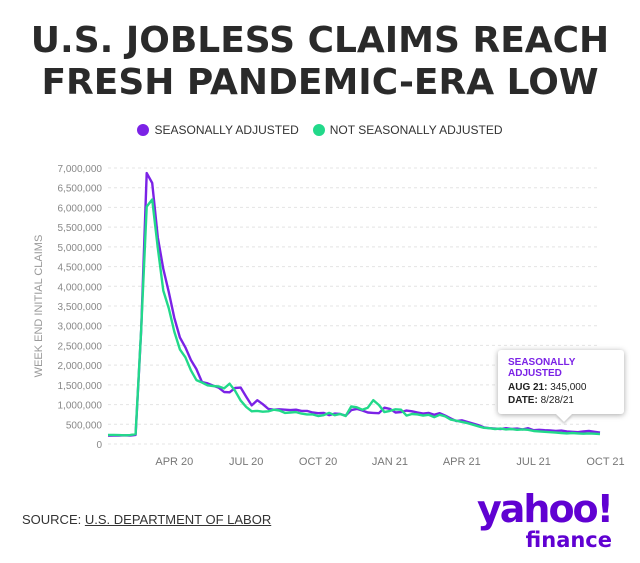  I want to click on y-tick-label: 1,000,000, so click(80, 406).